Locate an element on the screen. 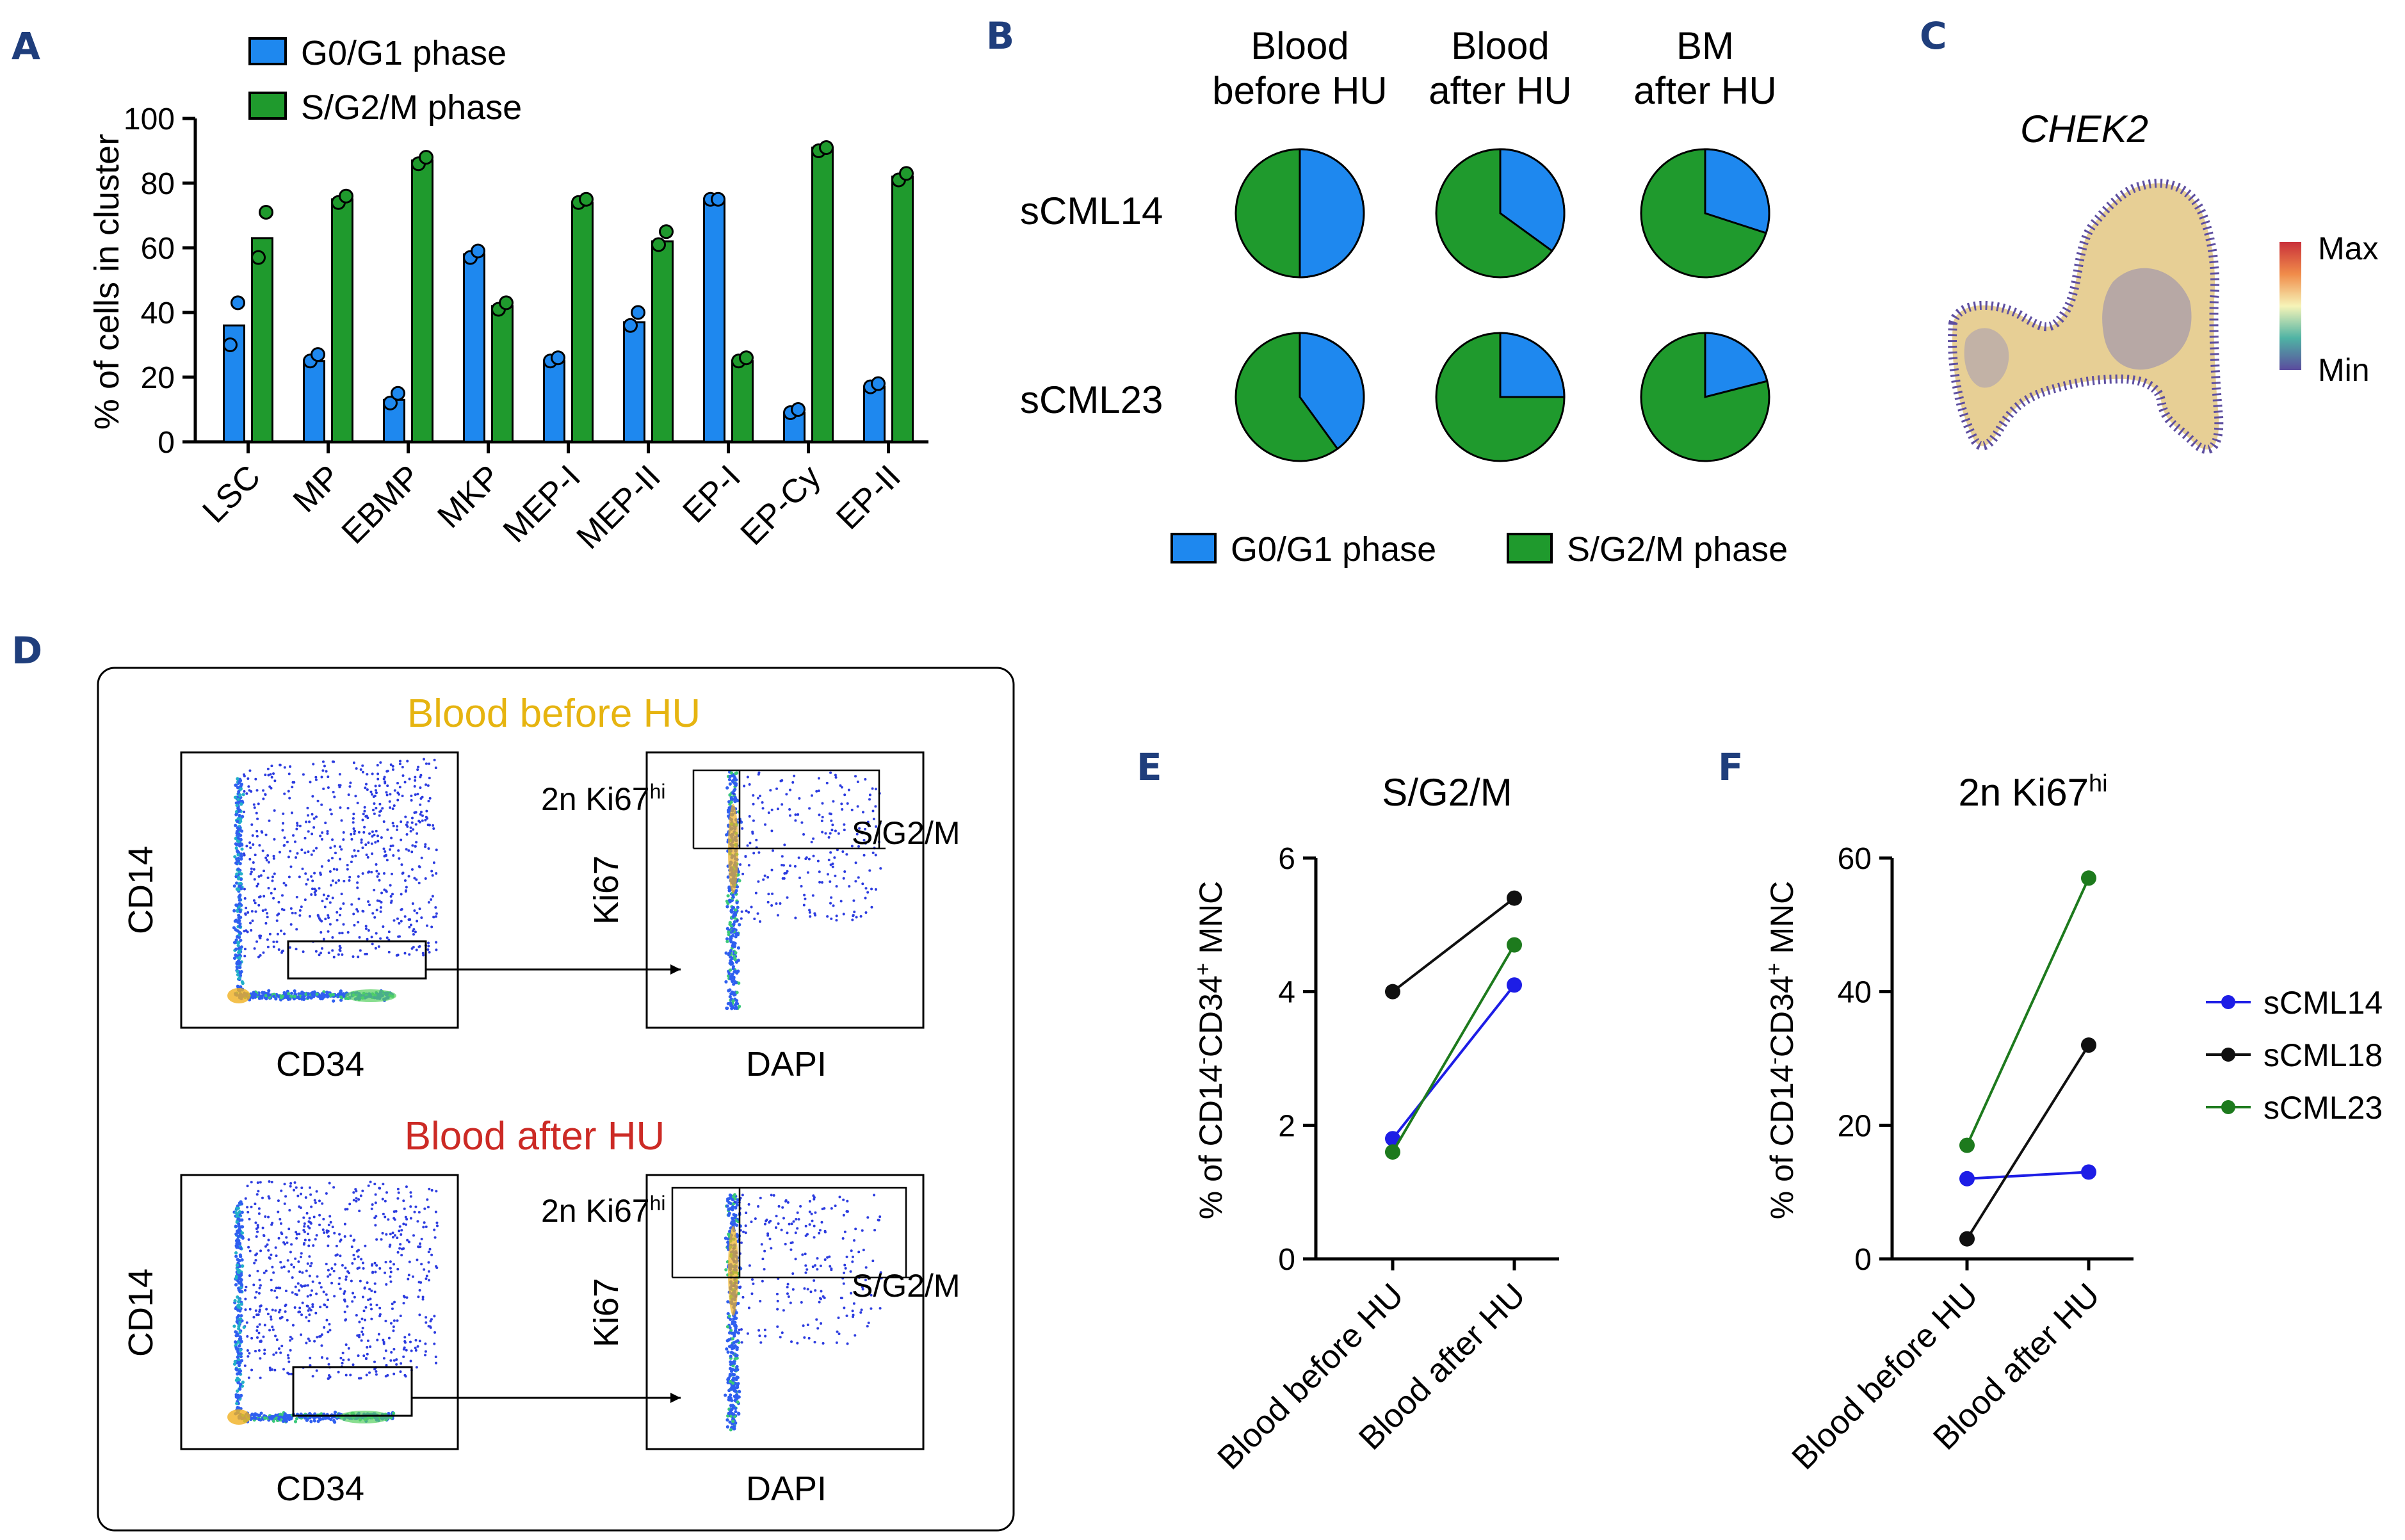  panel-a-dot is located at coordinates (658, 245).